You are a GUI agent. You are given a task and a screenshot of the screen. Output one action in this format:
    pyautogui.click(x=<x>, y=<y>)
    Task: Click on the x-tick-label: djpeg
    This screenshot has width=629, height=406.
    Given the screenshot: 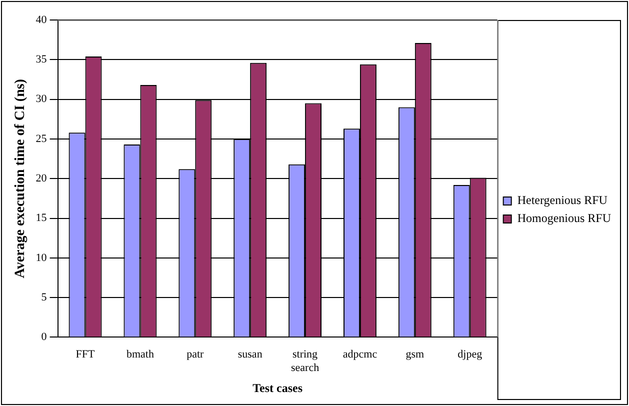 What is the action you would take?
    pyautogui.click(x=470, y=354)
    